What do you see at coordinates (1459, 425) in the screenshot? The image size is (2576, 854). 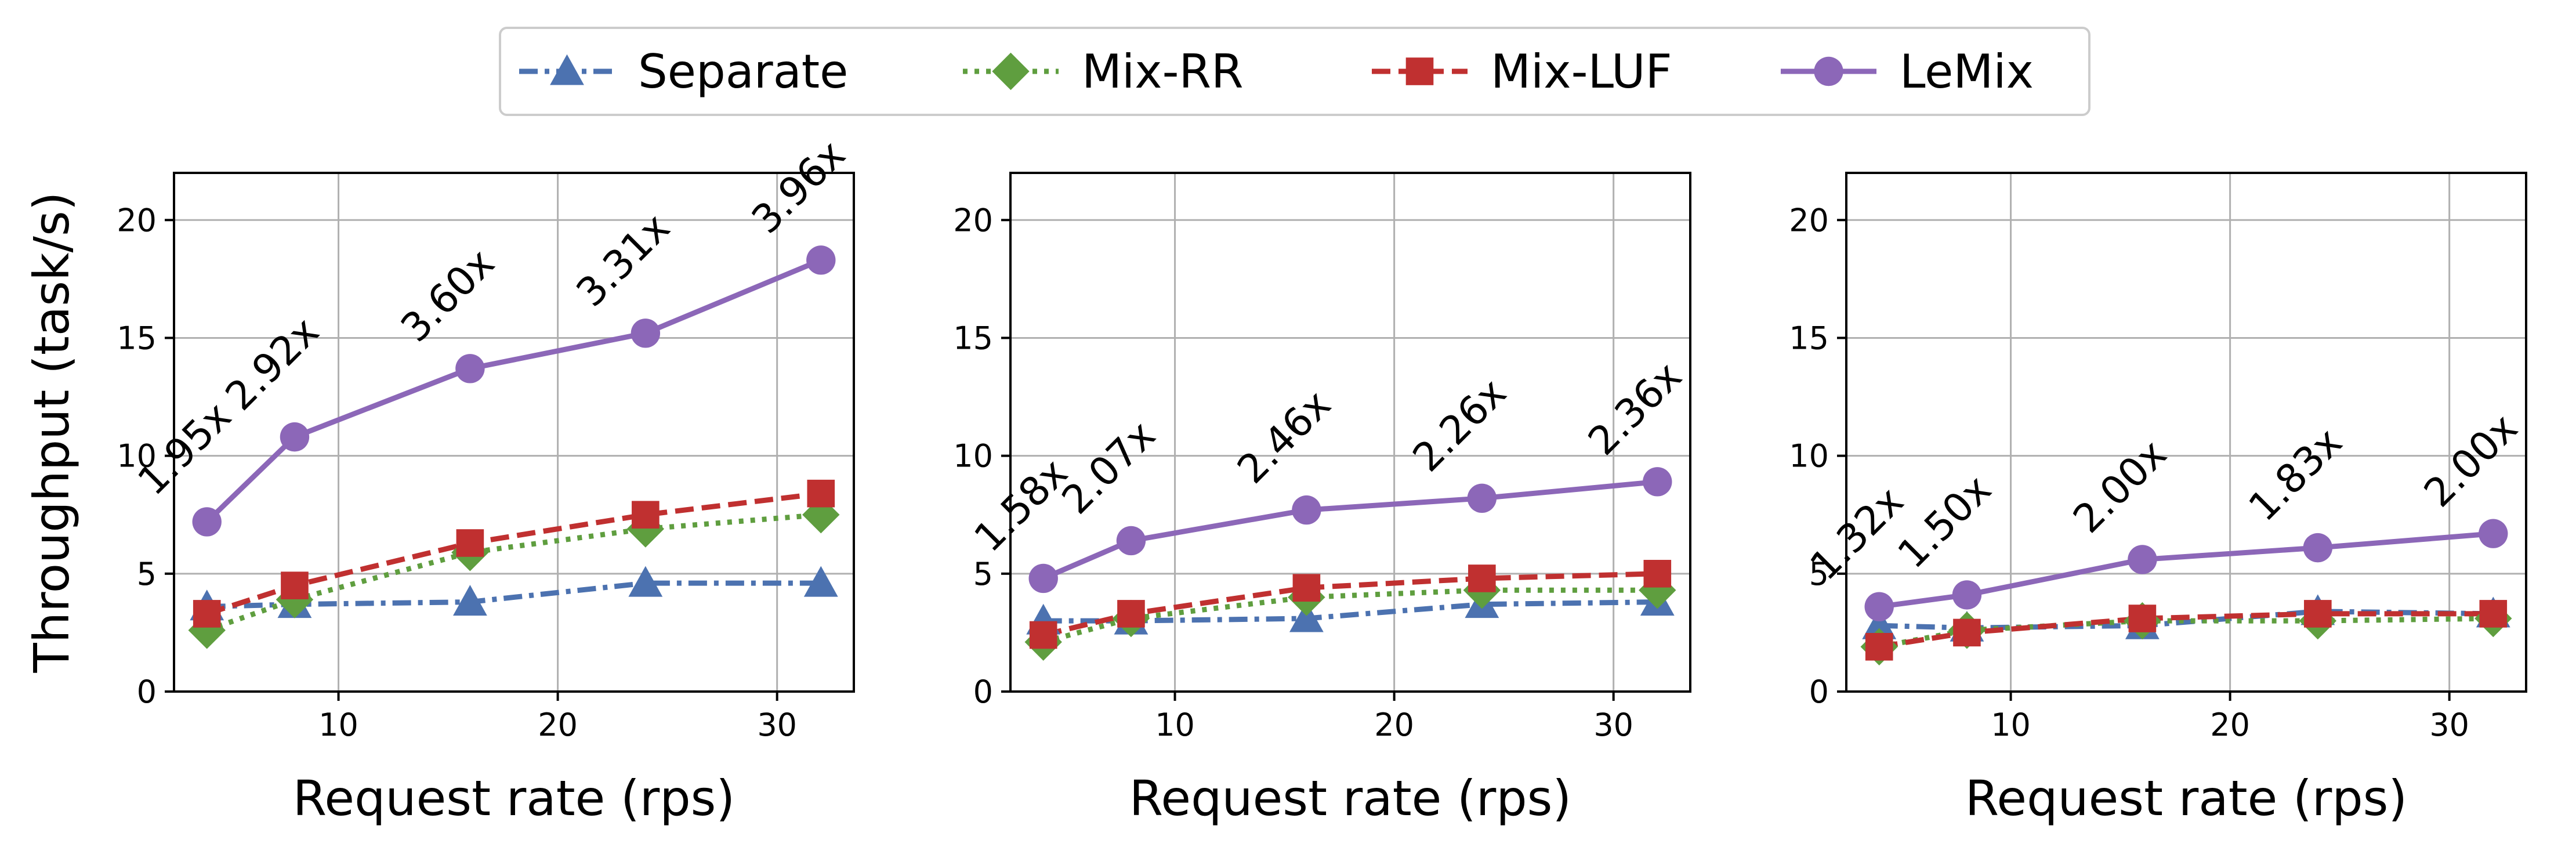 I see `speedup-annotation: 2.26x` at bounding box center [1459, 425].